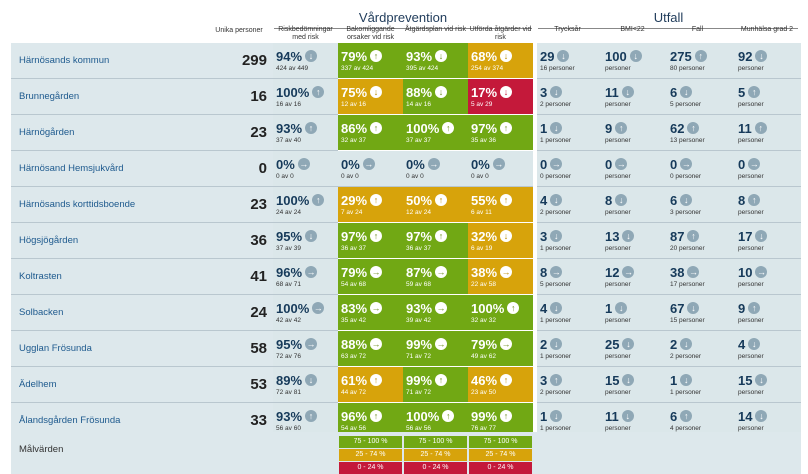 This screenshot has width=808, height=474. What do you see at coordinates (305, 204) in the screenshot?
I see `metric-cell: 100% ↑ 24 av 24` at bounding box center [305, 204].